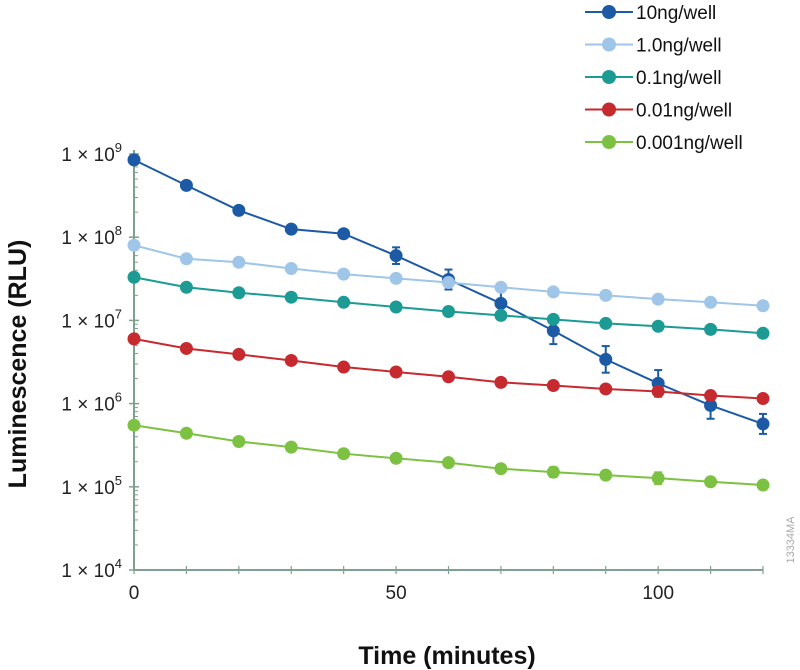  I want to click on legend-label: 0.01ng/well, so click(684, 111).